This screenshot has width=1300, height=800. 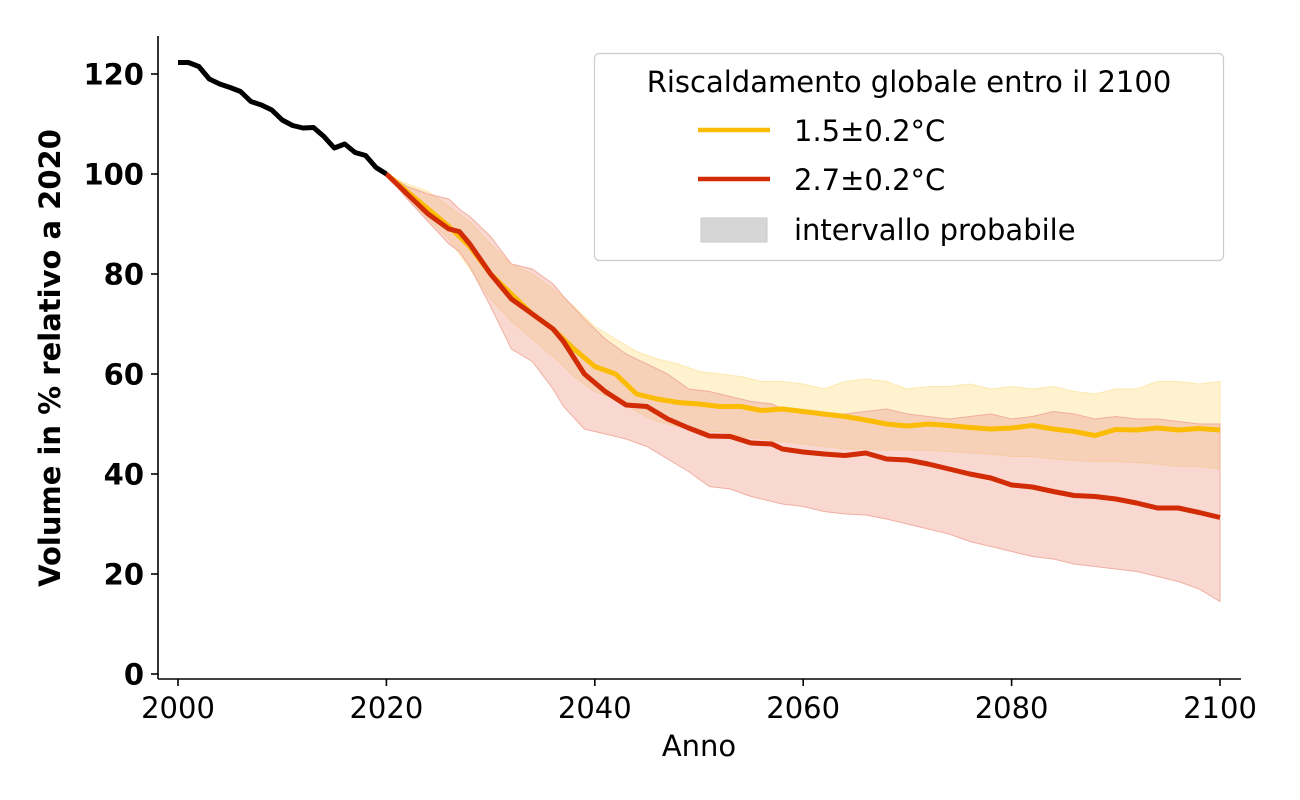 I want to click on y-tick-label: 60, so click(x=124, y=375).